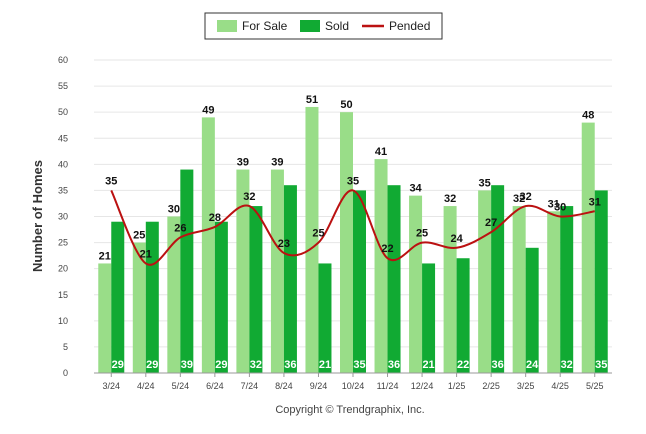 The height and width of the screenshot is (434, 646). I want to click on legend-label-for-sale: For Sale, so click(265, 26).